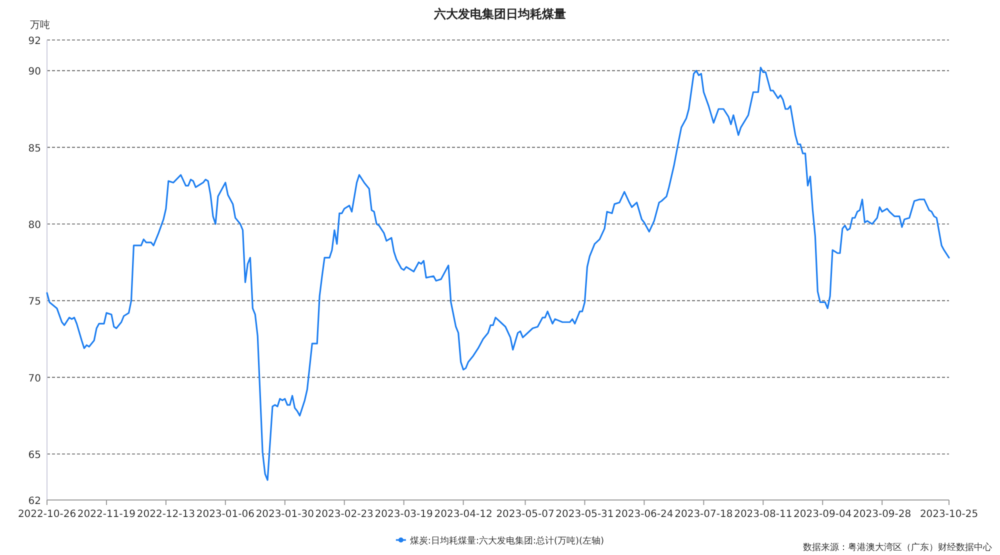  I want to click on x-tick-label: 2023-01-06, so click(225, 514).